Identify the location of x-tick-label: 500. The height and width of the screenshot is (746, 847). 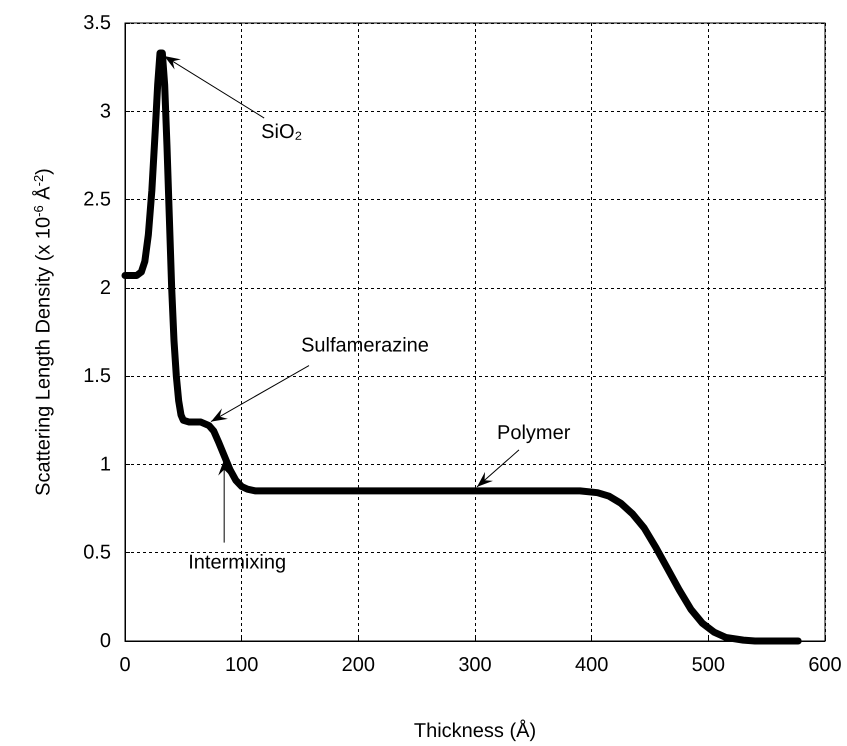
(709, 665).